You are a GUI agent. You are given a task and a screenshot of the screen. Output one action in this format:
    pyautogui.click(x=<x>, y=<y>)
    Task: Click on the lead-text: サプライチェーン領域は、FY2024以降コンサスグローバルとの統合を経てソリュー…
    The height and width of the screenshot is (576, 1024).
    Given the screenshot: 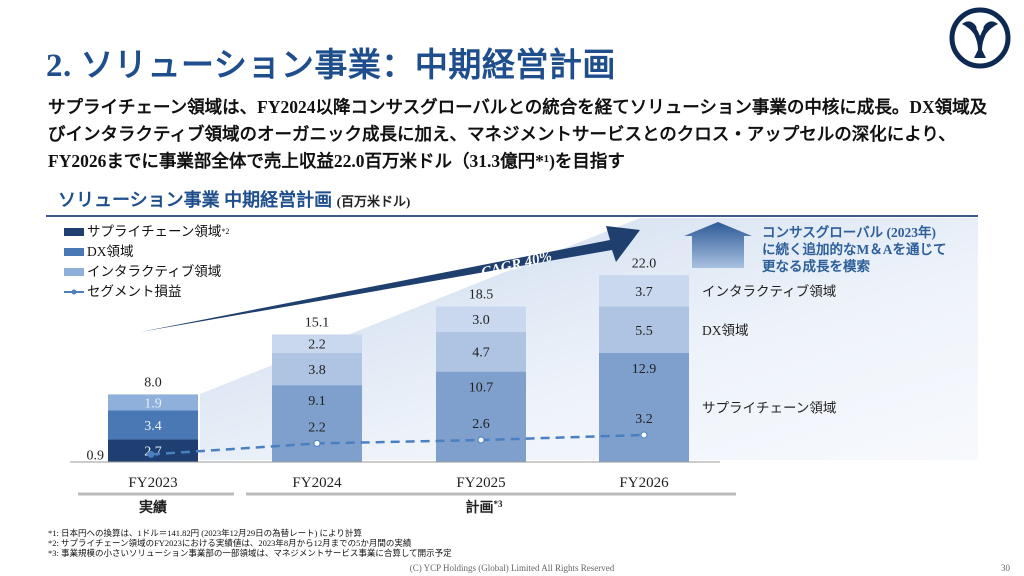 What is the action you would take?
    pyautogui.click(x=518, y=134)
    